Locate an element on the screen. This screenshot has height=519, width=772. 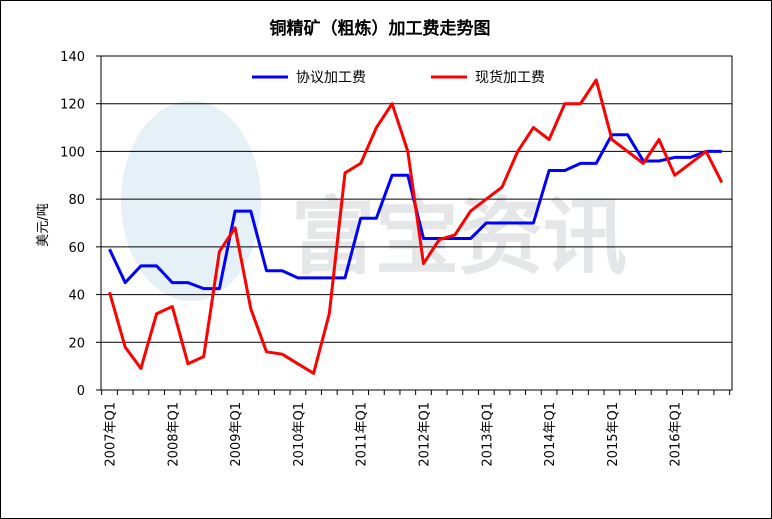
y-tick-label: 120 is located at coordinates (72, 105).